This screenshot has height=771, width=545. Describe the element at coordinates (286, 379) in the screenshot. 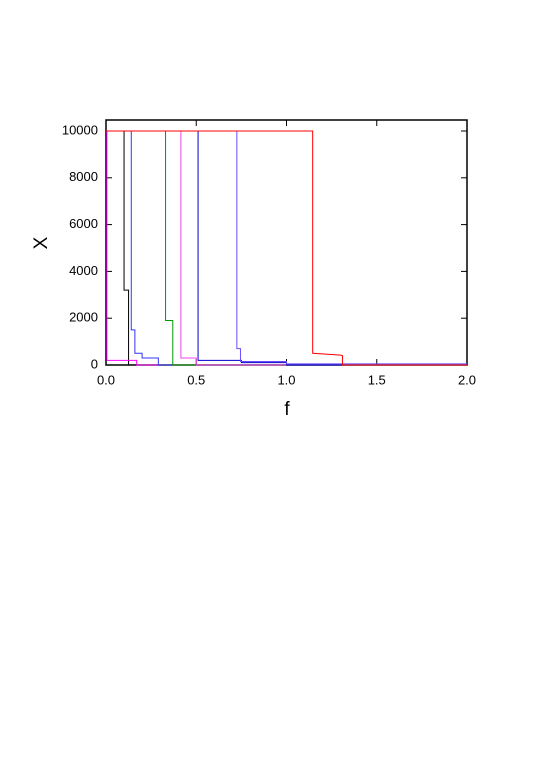

I see `x-tick-label: 1.0` at that location.